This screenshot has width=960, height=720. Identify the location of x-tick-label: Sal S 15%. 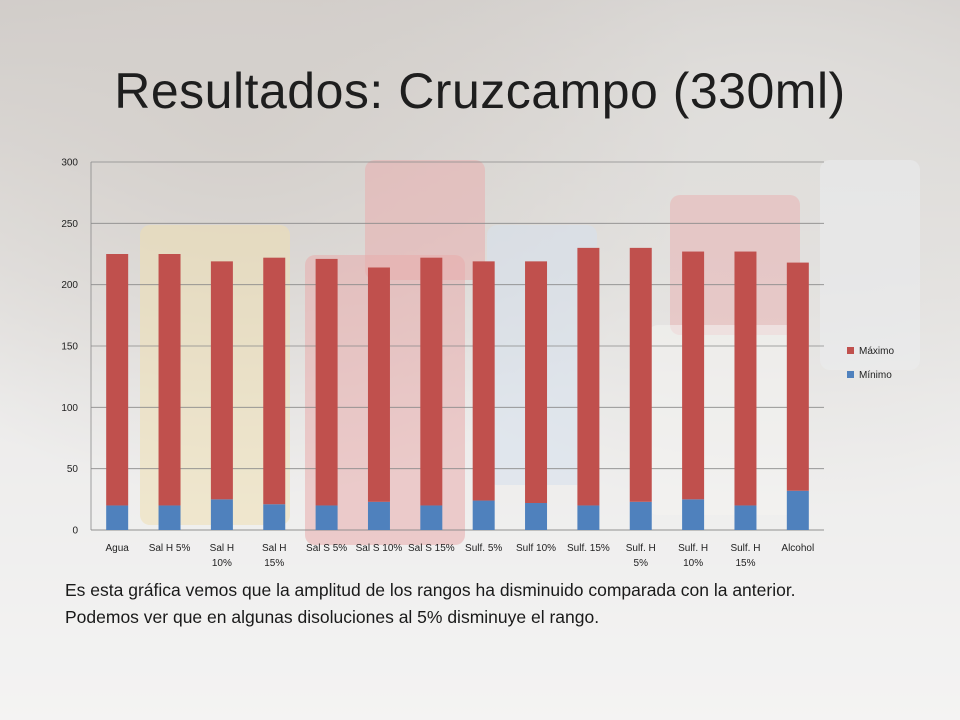
(431, 548).